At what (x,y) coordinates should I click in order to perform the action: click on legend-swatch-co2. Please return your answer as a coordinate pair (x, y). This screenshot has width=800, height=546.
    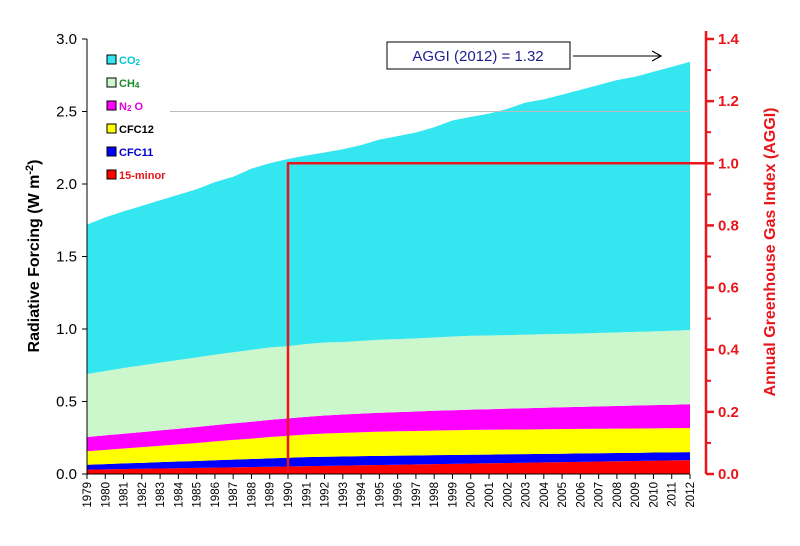
    Looking at the image, I should click on (111, 59).